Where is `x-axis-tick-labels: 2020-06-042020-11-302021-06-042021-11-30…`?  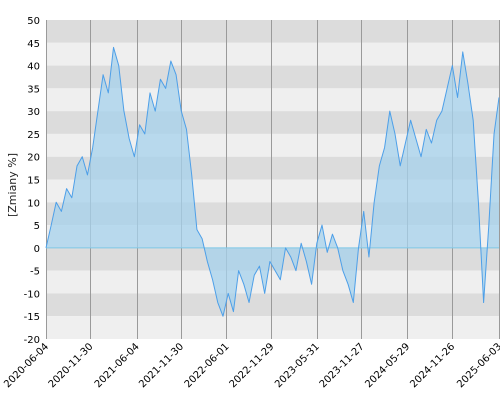
x-axis-tick-labels: 2020-06-042020-11-302021-06-042021-11-30… is located at coordinates (251, 365).